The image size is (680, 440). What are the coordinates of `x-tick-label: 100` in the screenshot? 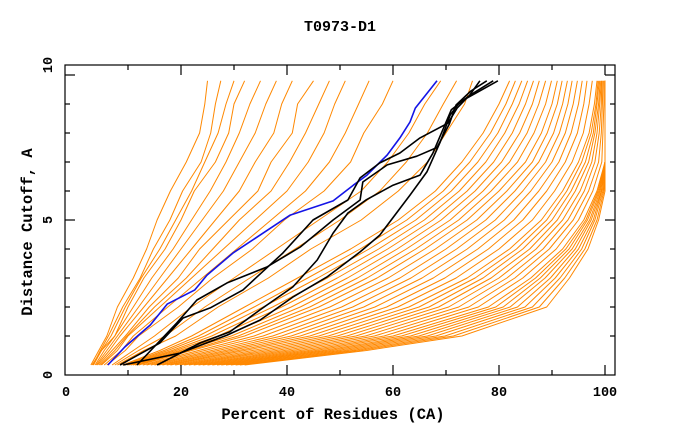 It's located at (605, 393).